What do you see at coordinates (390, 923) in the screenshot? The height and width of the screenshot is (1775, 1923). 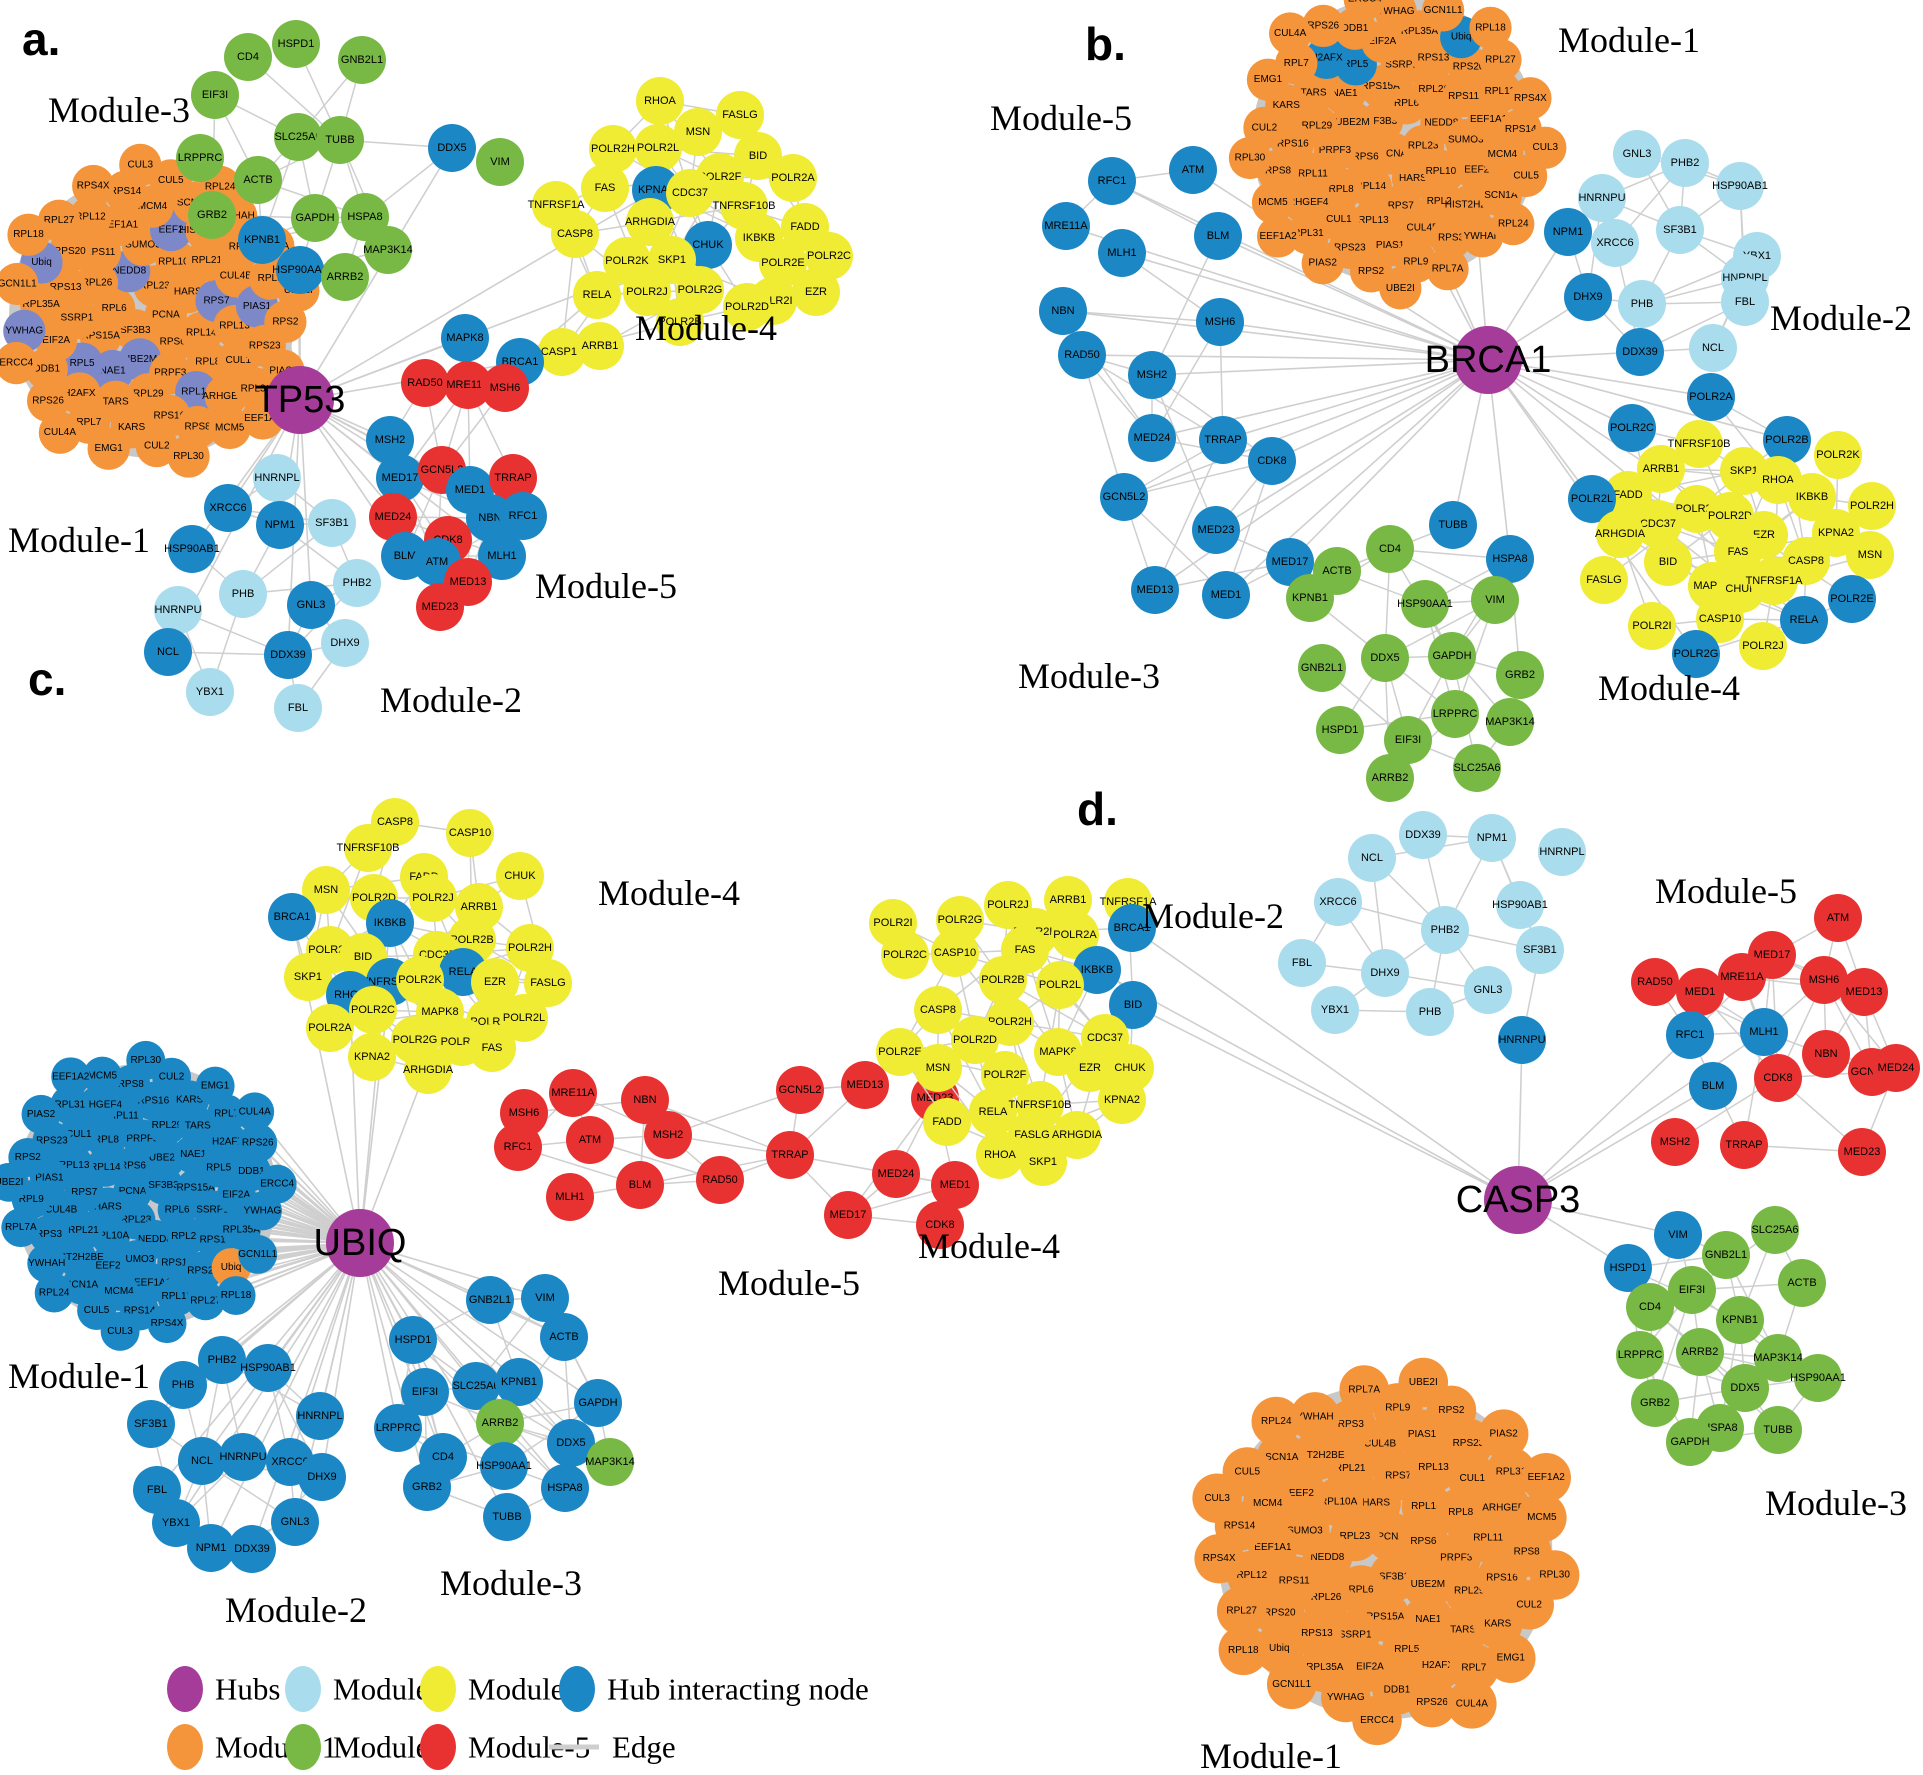 I see `node-label-IKBKB: IKBKB` at bounding box center [390, 923].